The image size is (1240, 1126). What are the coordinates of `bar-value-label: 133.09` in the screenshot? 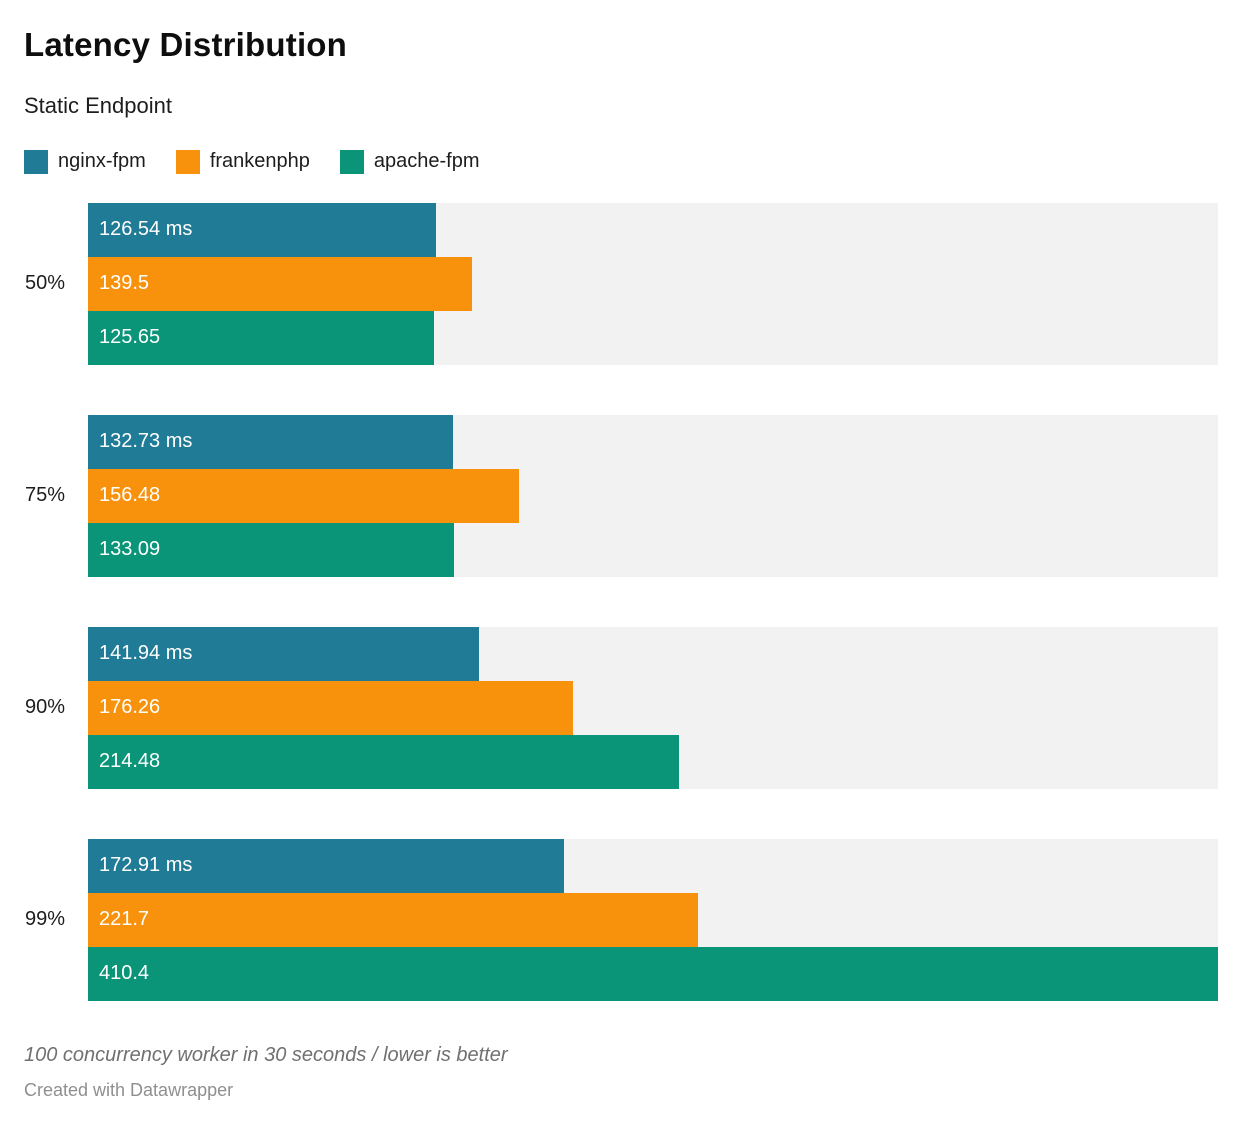 It's located at (130, 549).